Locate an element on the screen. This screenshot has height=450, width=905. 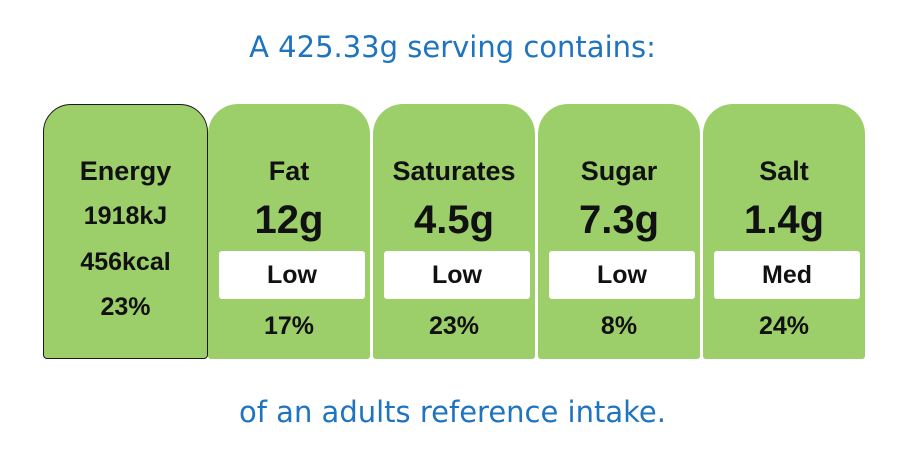
nutrient-amount: 4.5g is located at coordinates (454, 220).